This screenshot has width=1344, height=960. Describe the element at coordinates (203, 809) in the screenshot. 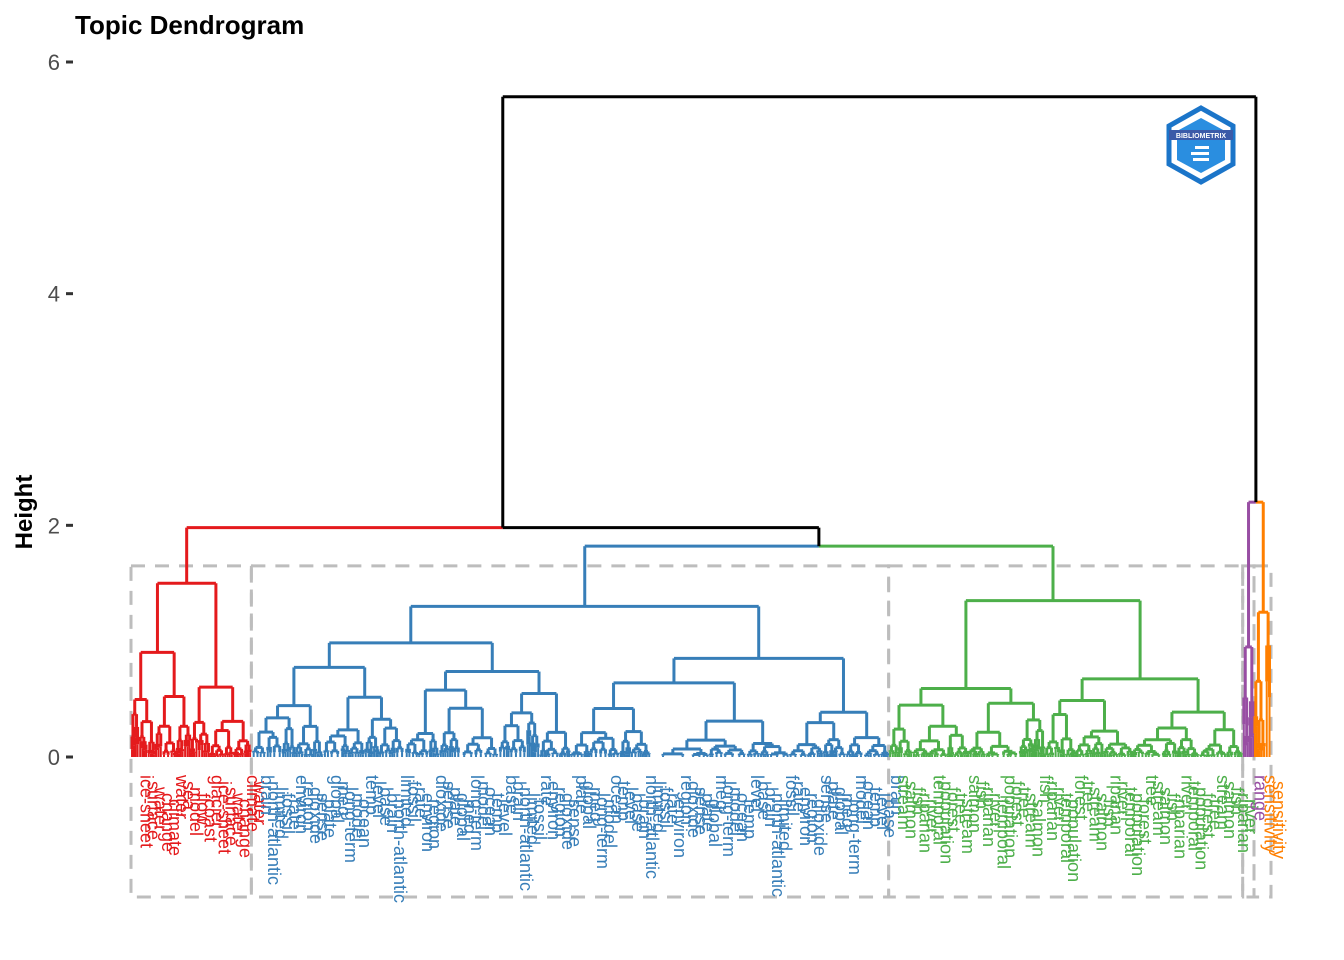

I see `leaf-label: flow` at that location.